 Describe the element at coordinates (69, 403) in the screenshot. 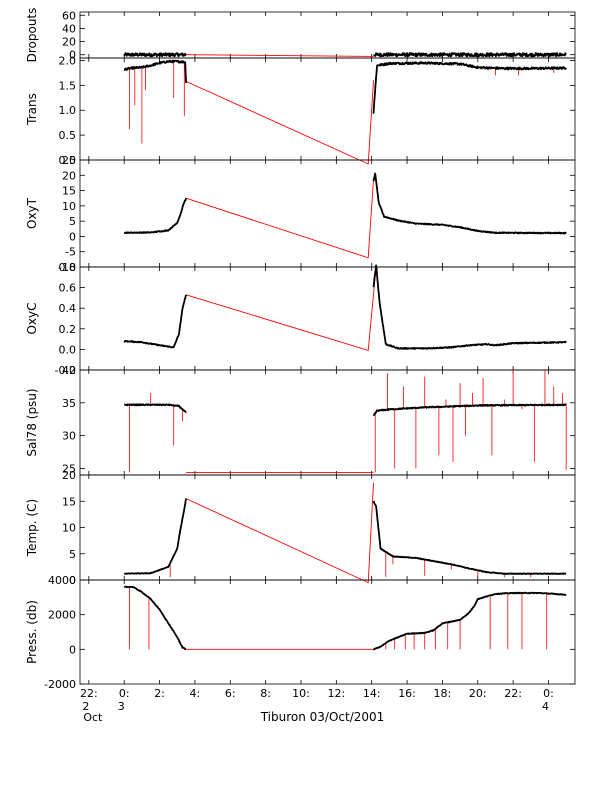

I see `y-tick-label: 35` at that location.